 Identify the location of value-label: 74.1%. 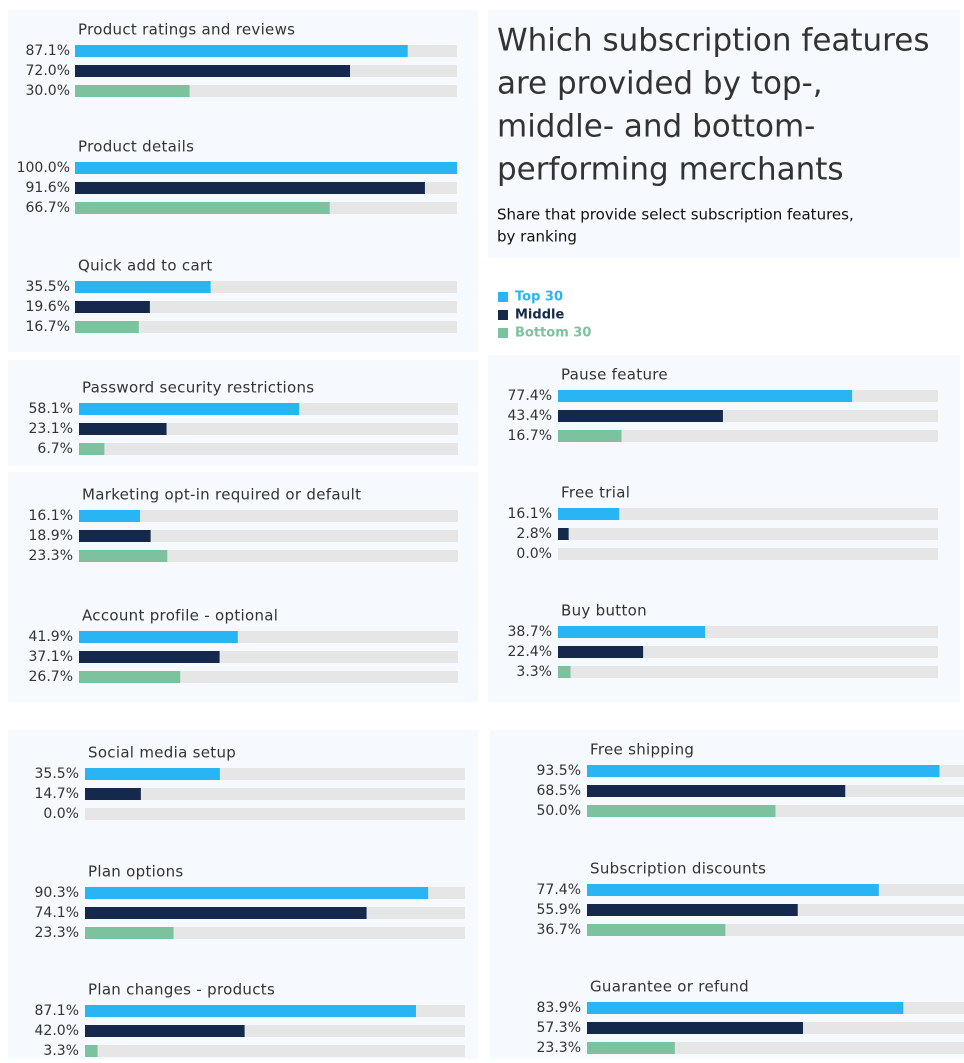
(57, 913).